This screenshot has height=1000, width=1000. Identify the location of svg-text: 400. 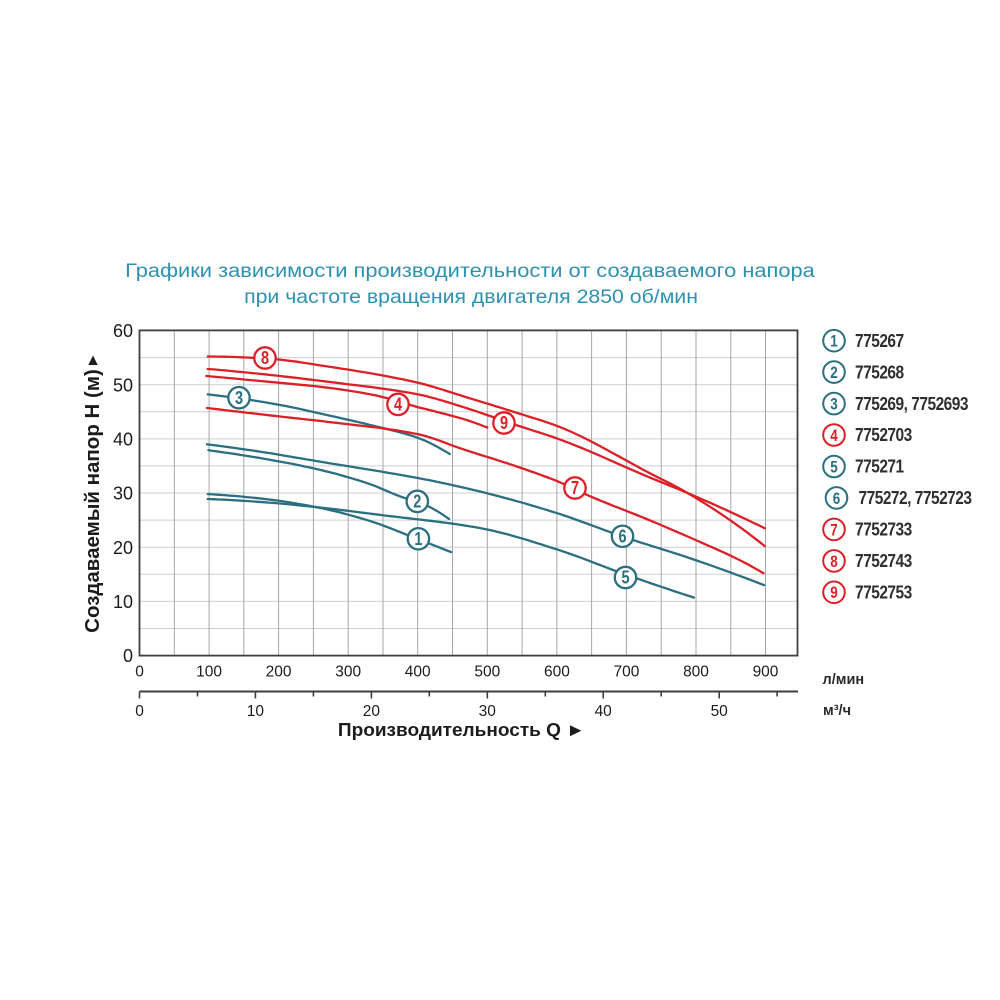
(418, 672).